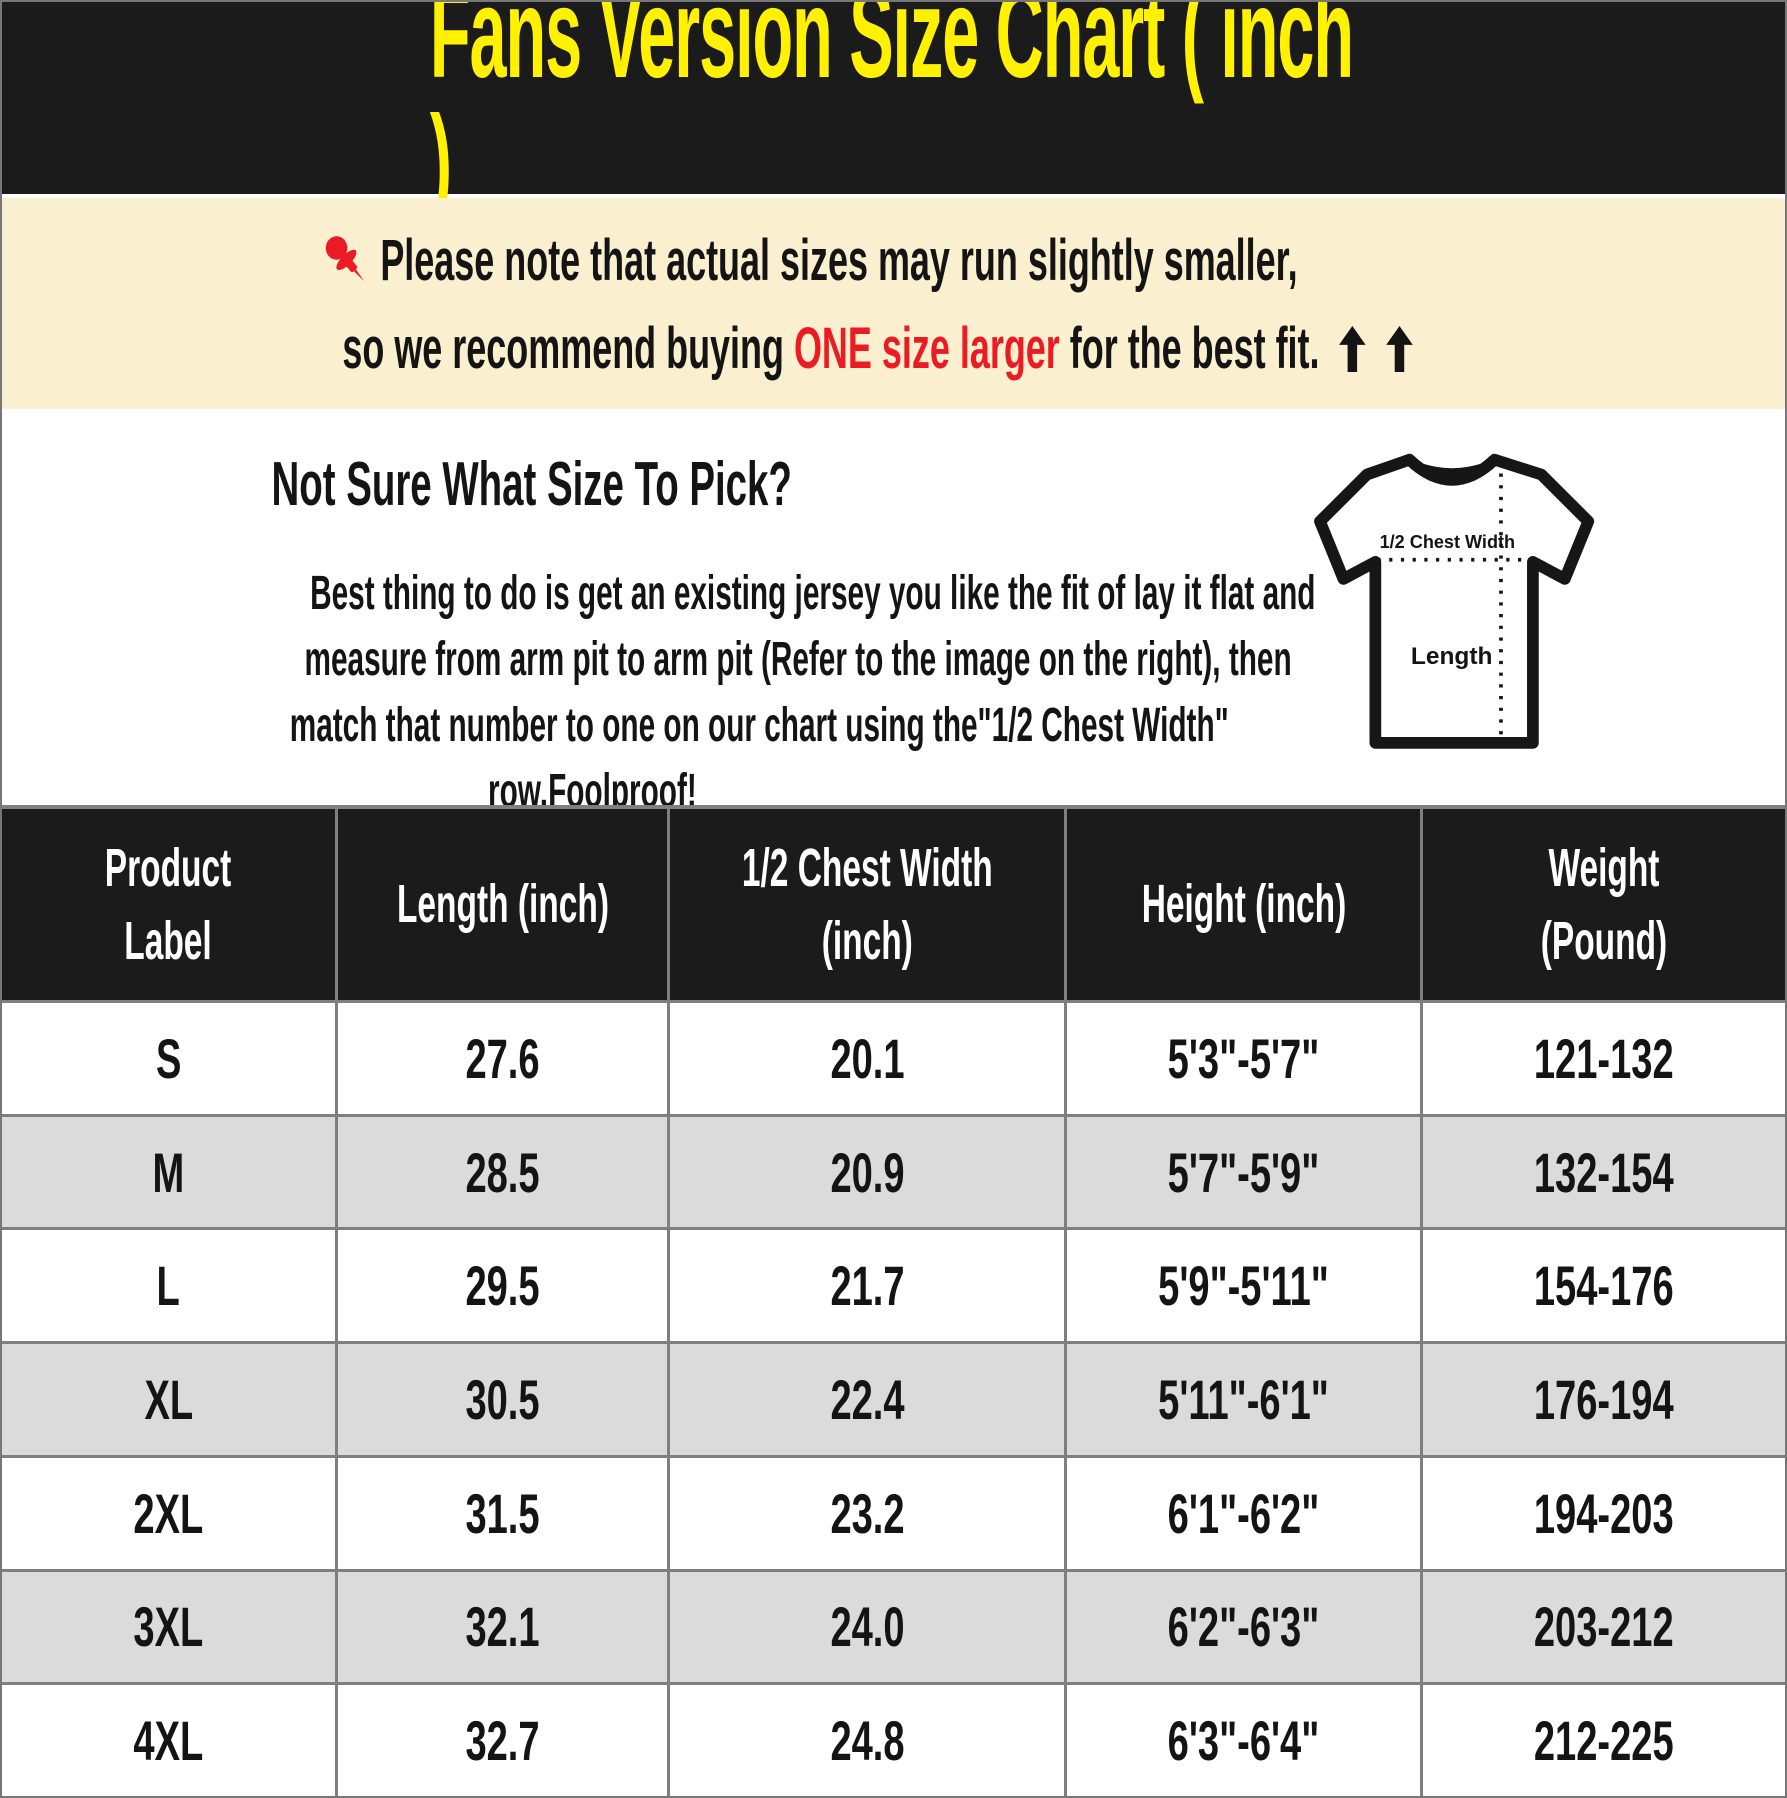  What do you see at coordinates (1602, 1513) in the screenshot?
I see `weight-cell: 194-203` at bounding box center [1602, 1513].